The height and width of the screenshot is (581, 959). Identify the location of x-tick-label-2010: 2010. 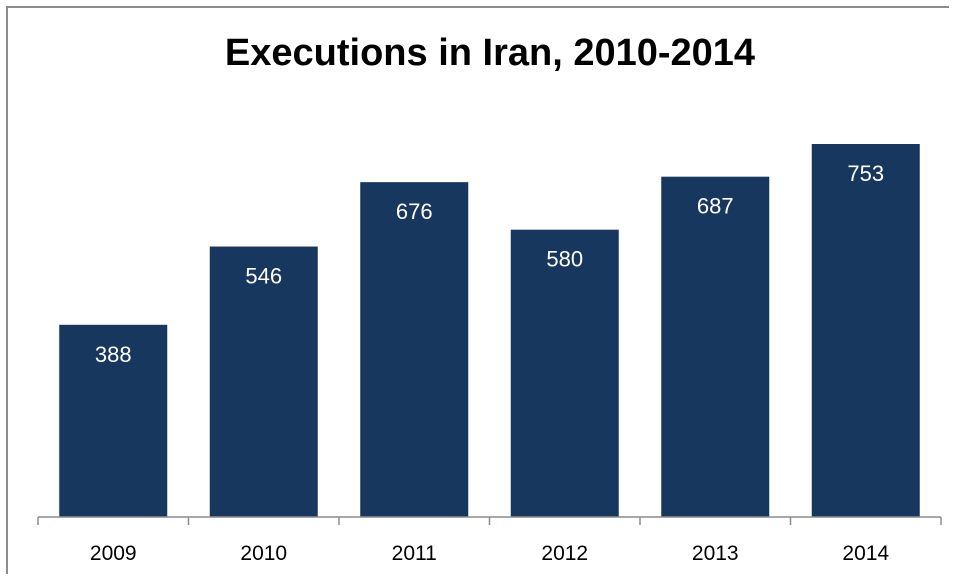
(263, 553).